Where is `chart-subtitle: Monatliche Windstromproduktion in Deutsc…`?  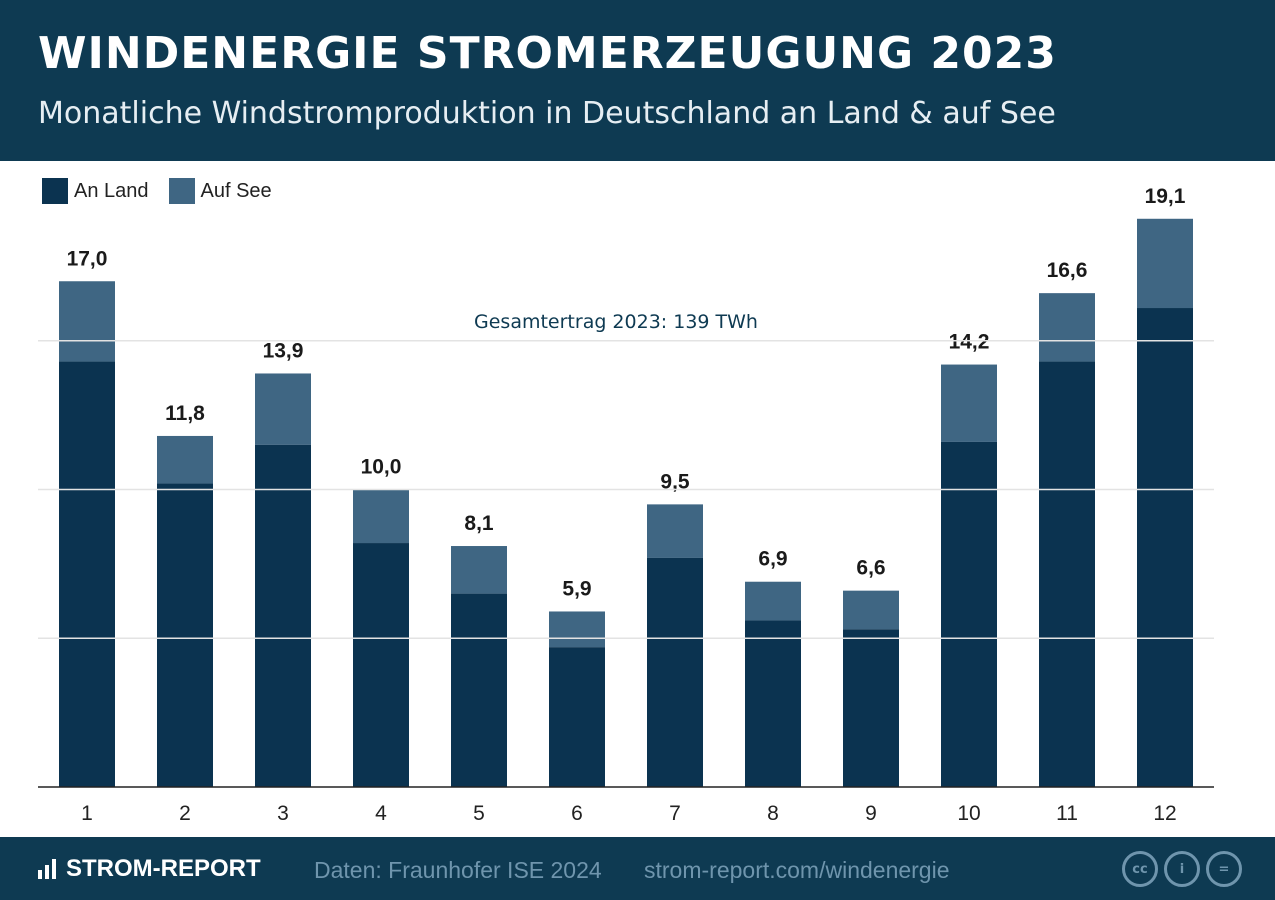 chart-subtitle: Monatliche Windstromproduktion in Deutsc… is located at coordinates (547, 113).